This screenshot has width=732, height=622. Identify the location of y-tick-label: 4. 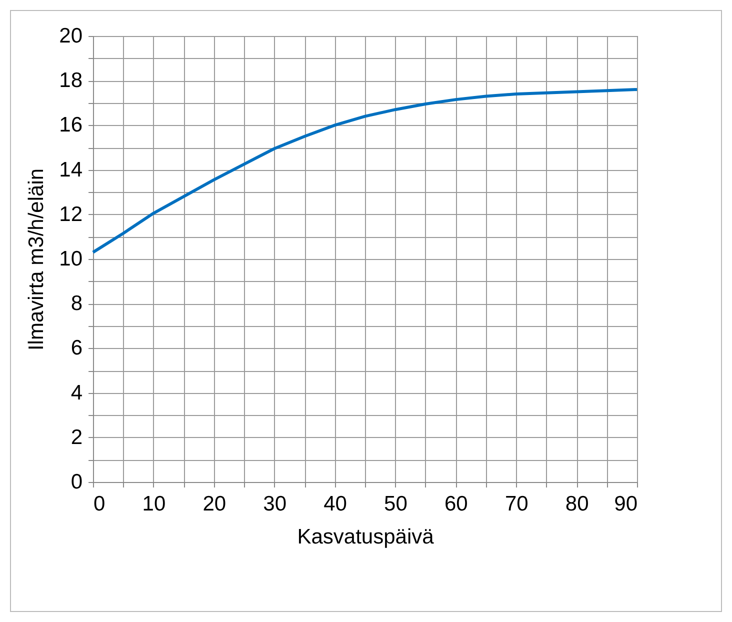
(76, 392).